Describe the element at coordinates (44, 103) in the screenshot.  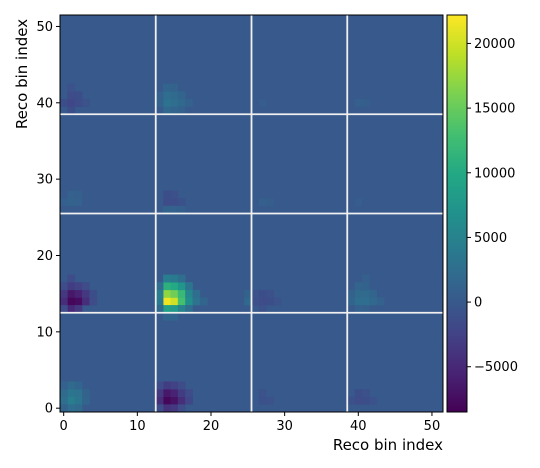
I see `y-tick-label: 40` at that location.